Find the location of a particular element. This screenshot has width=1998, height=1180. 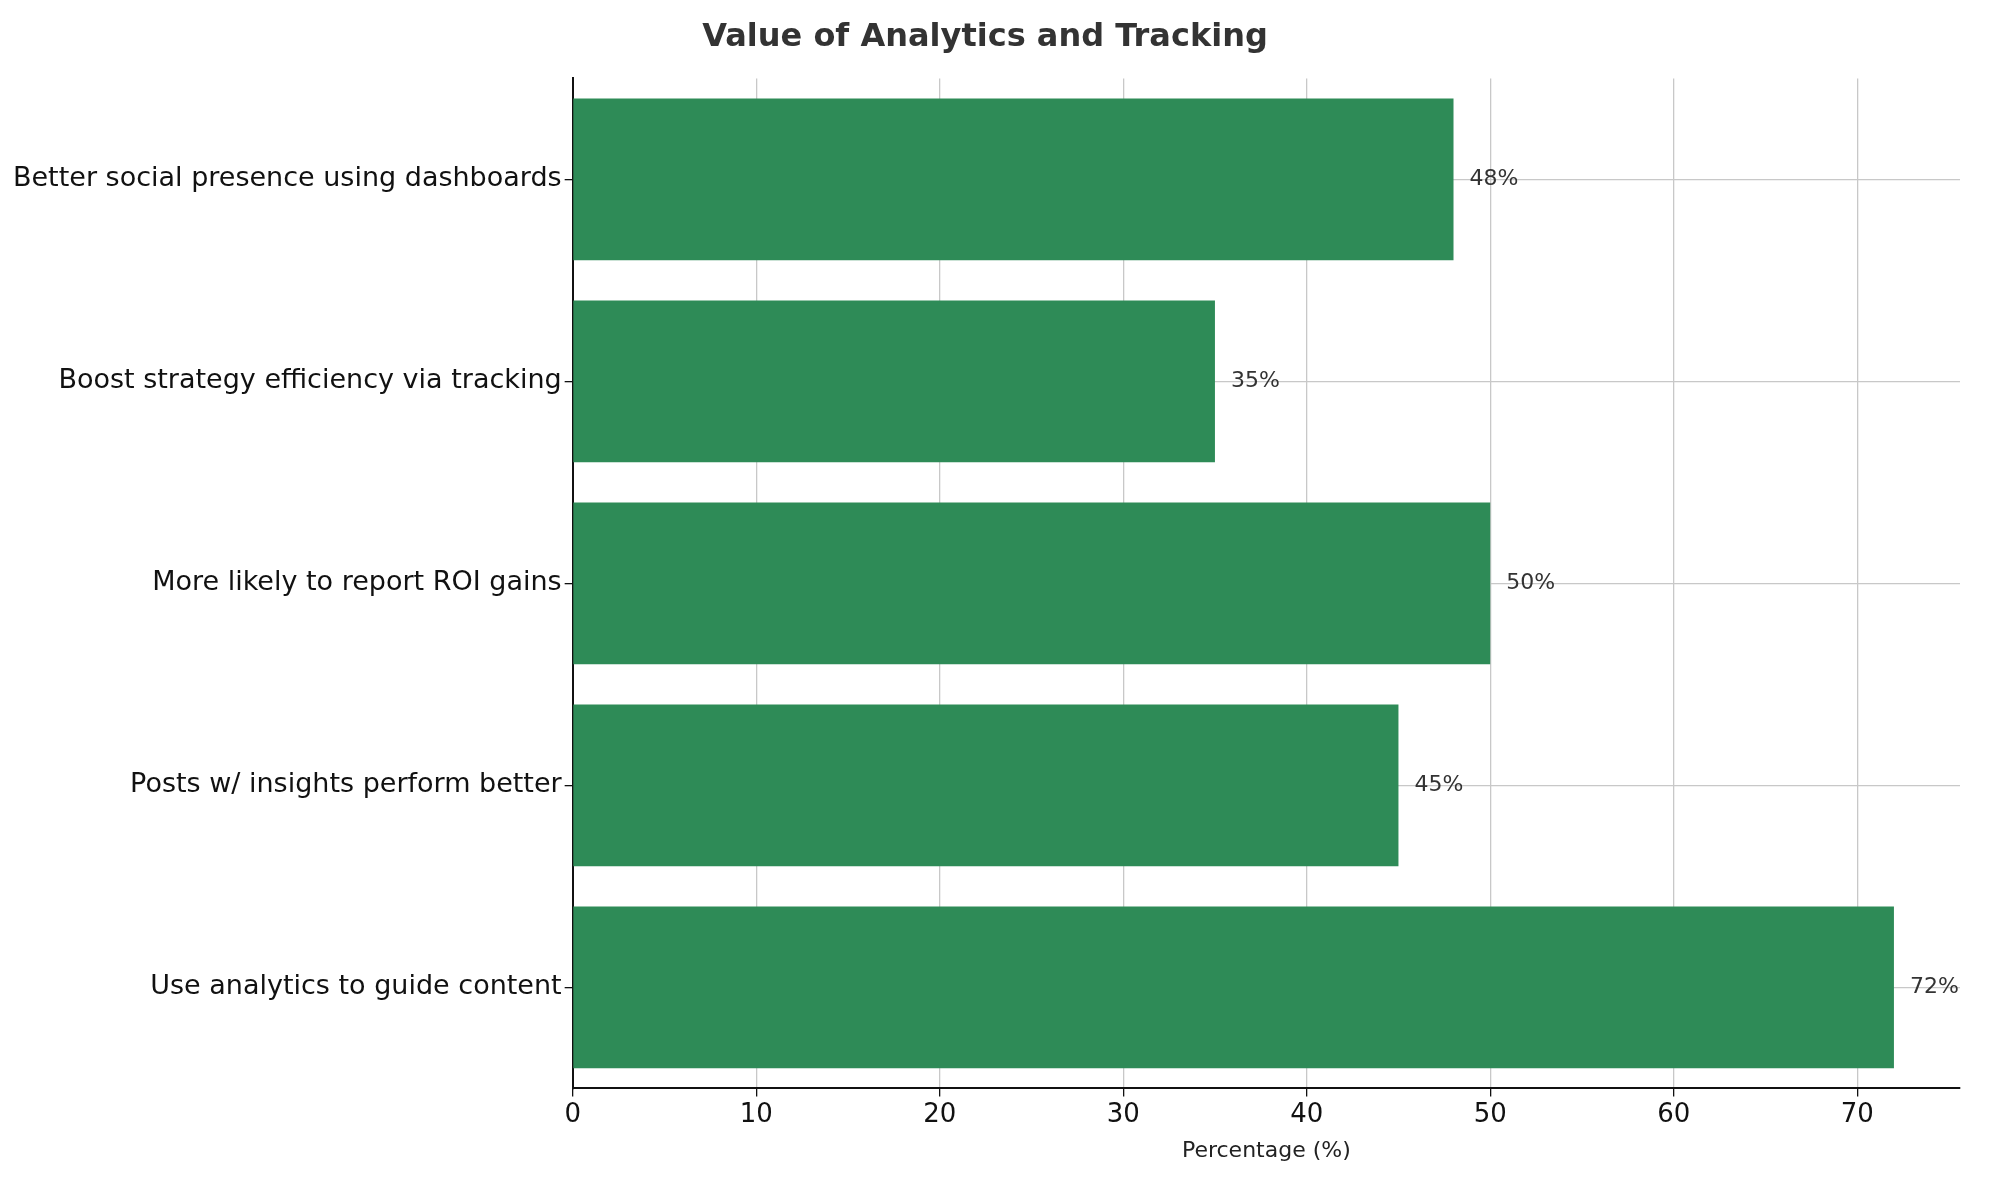

x-tick-label: 20 is located at coordinates (940, 1112).